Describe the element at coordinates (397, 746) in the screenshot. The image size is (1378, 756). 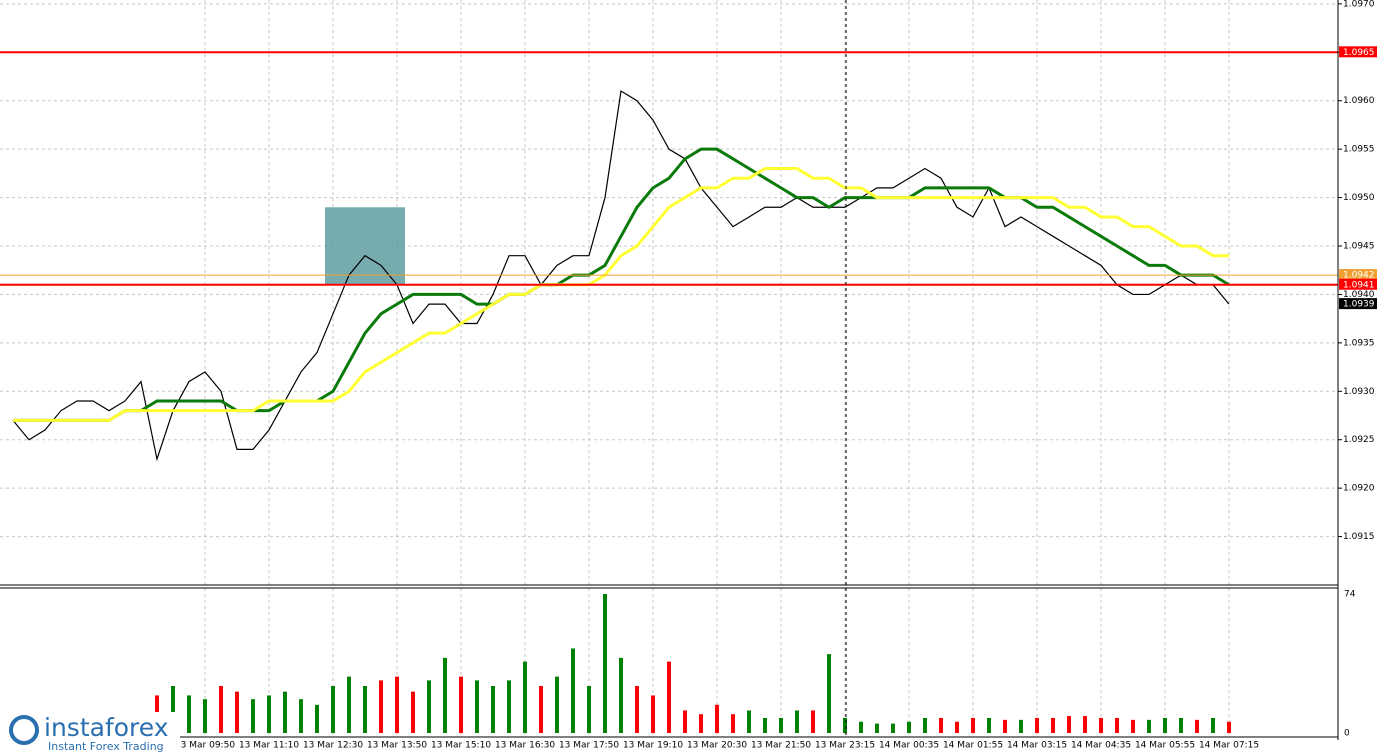
I see `x-tick-label: 13 Mar 13:50` at that location.